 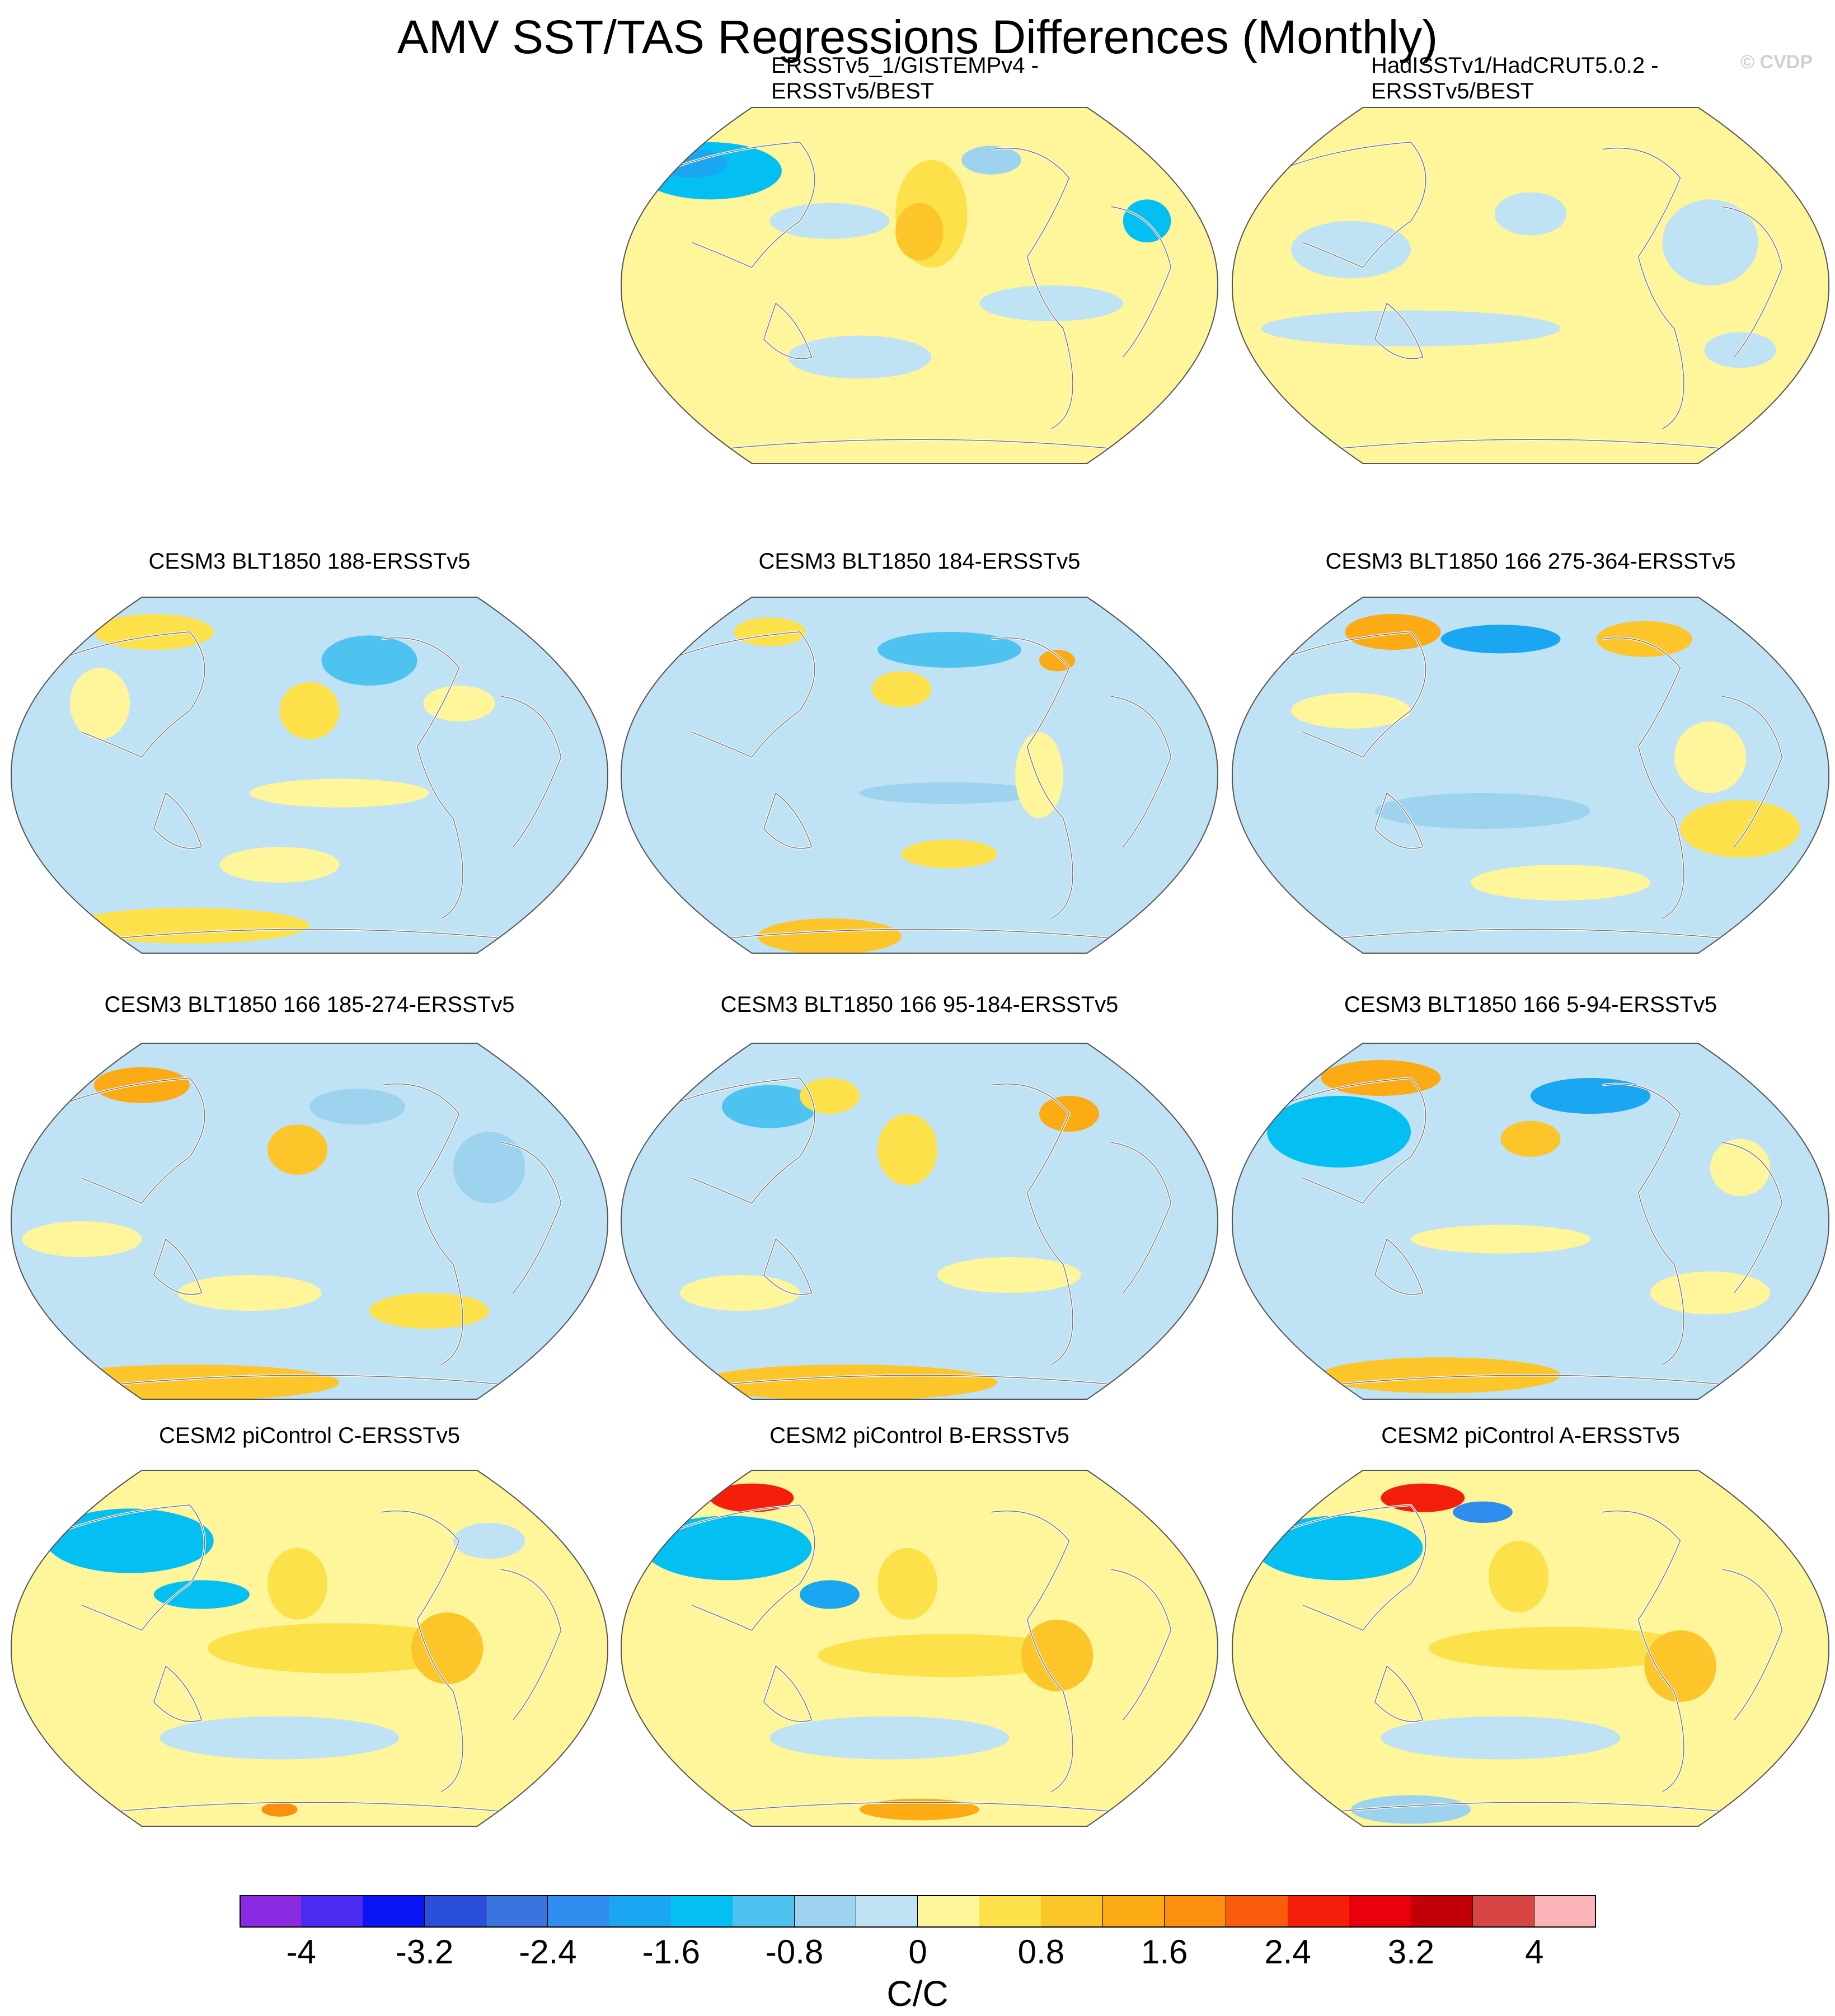 I want to click on map-panel: CESM3 BLT1850 166 95-184-ERSSTv5, so click(x=920, y=1196).